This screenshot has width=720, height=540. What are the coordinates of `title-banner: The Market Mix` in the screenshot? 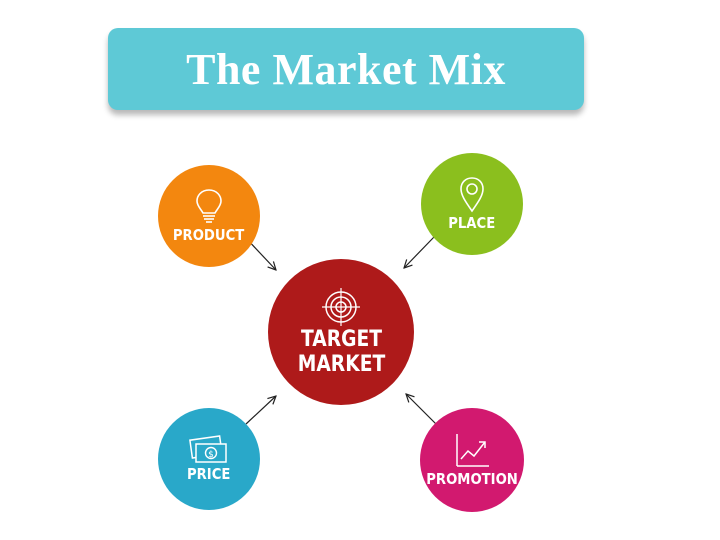 It's located at (346, 69).